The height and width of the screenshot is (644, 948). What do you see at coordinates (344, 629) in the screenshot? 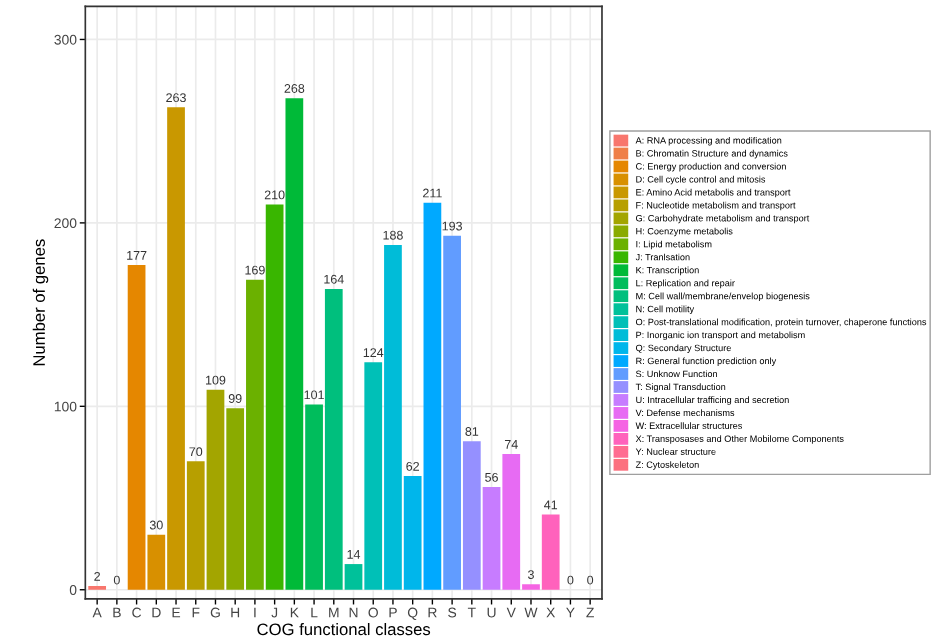
I see `x-axis-title: COG functional classes` at bounding box center [344, 629].